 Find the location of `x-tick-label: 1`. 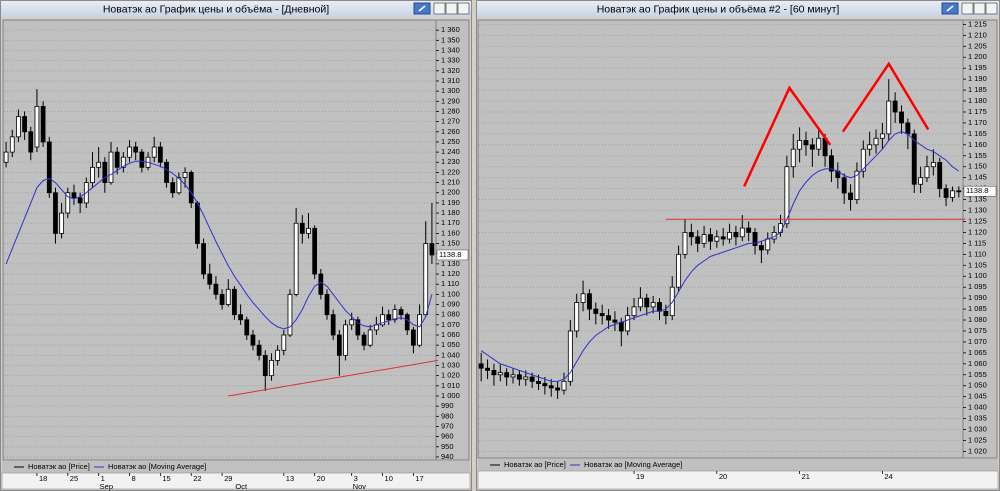

x-tick-label: 1 is located at coordinates (103, 478).